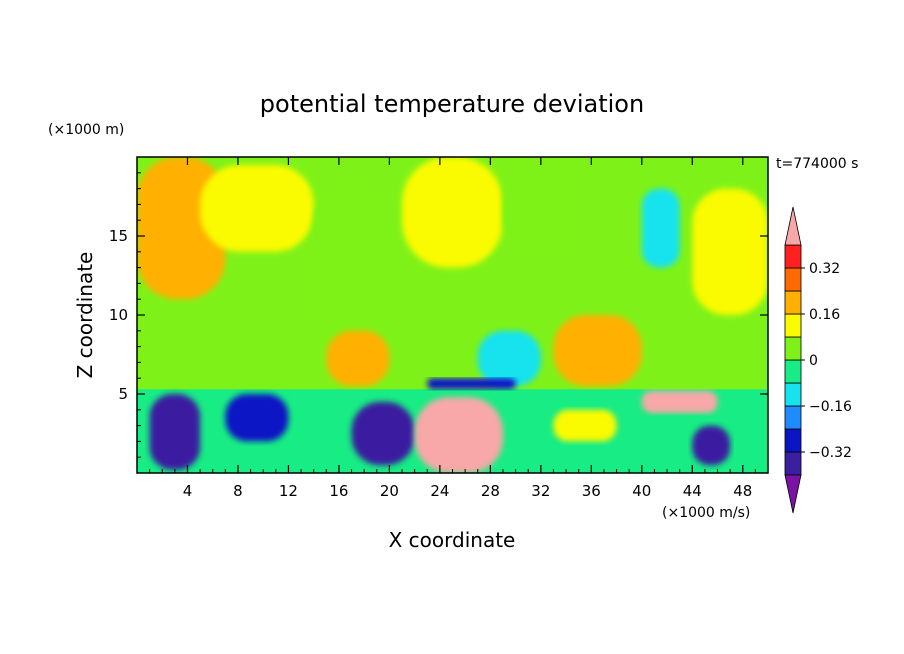  Describe the element at coordinates (338, 491) in the screenshot. I see `x-tick-label: 16` at that location.